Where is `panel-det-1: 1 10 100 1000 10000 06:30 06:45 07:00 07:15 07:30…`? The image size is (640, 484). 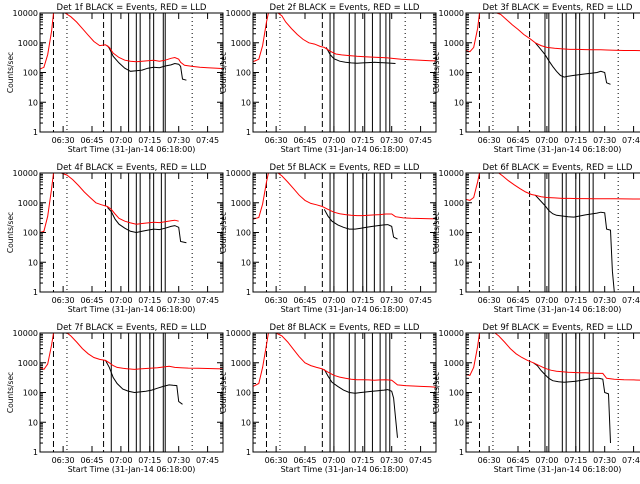
panel-det-1: 1 10 100 1000 10000 06:30 06:45 07:00 07:15 07:30… is located at coordinates (115, 78).